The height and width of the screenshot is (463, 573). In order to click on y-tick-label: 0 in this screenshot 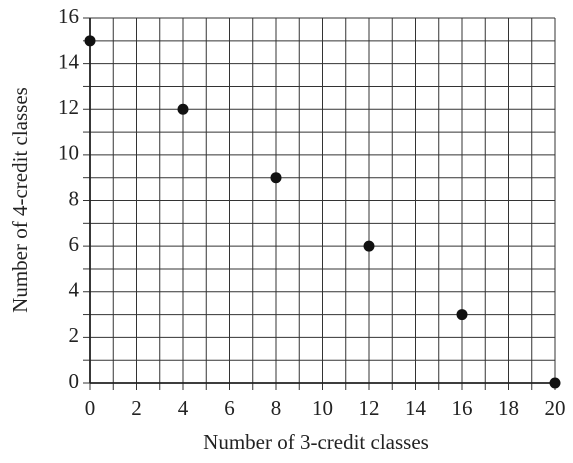, I will do `click(74, 381)`.